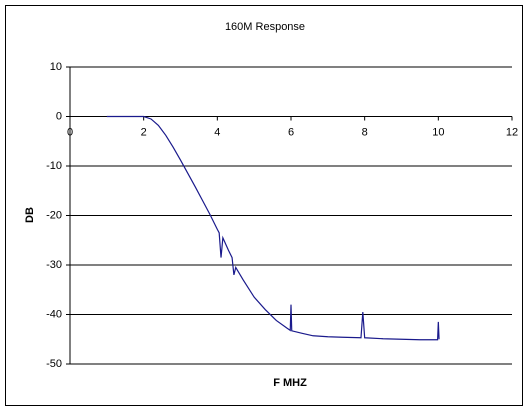  What do you see at coordinates (54, 215) in the screenshot?
I see `y-tick-label: -20` at bounding box center [54, 215].